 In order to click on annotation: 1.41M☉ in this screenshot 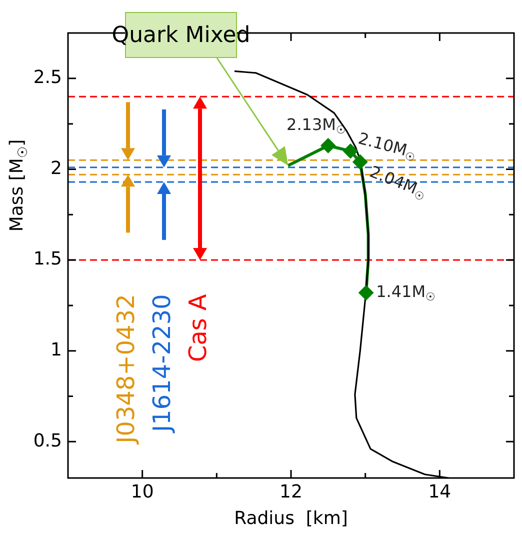, I will do `click(406, 293)`.